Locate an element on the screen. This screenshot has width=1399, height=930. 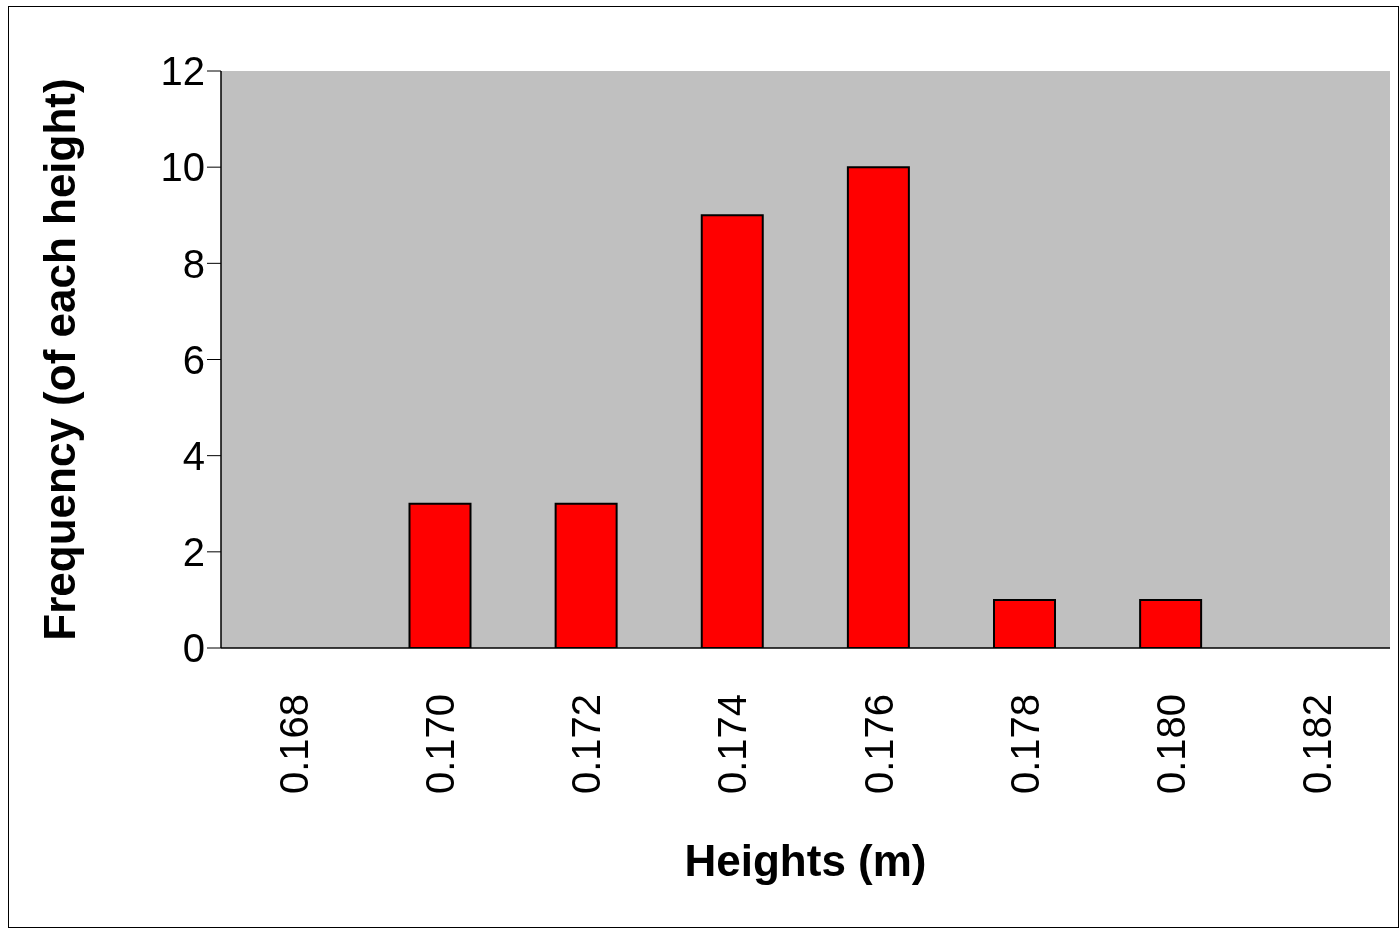
y-tick-label: 2 is located at coordinates (193, 552).